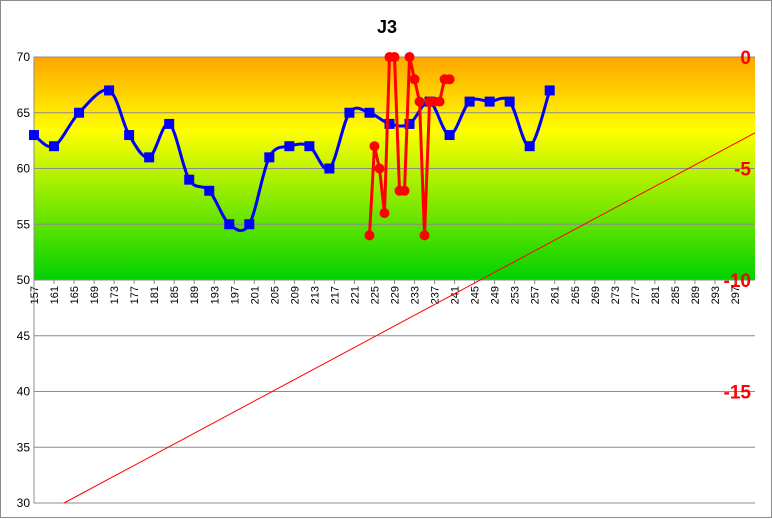 This screenshot has height=519, width=772. Describe the element at coordinates (596, 295) in the screenshot. I see `x-tick-label: 269` at that location.